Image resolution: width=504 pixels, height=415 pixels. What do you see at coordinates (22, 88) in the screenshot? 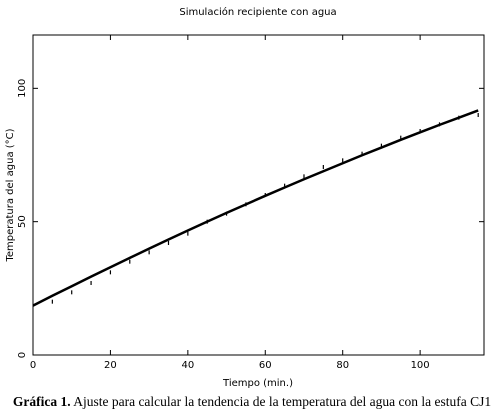
I see `y-tick-label: 100` at bounding box center [22, 88].